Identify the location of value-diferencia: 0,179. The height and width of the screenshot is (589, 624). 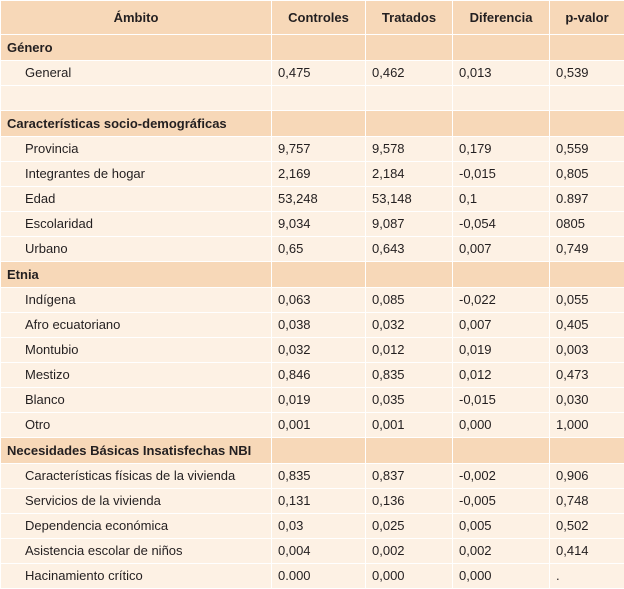
(501, 149).